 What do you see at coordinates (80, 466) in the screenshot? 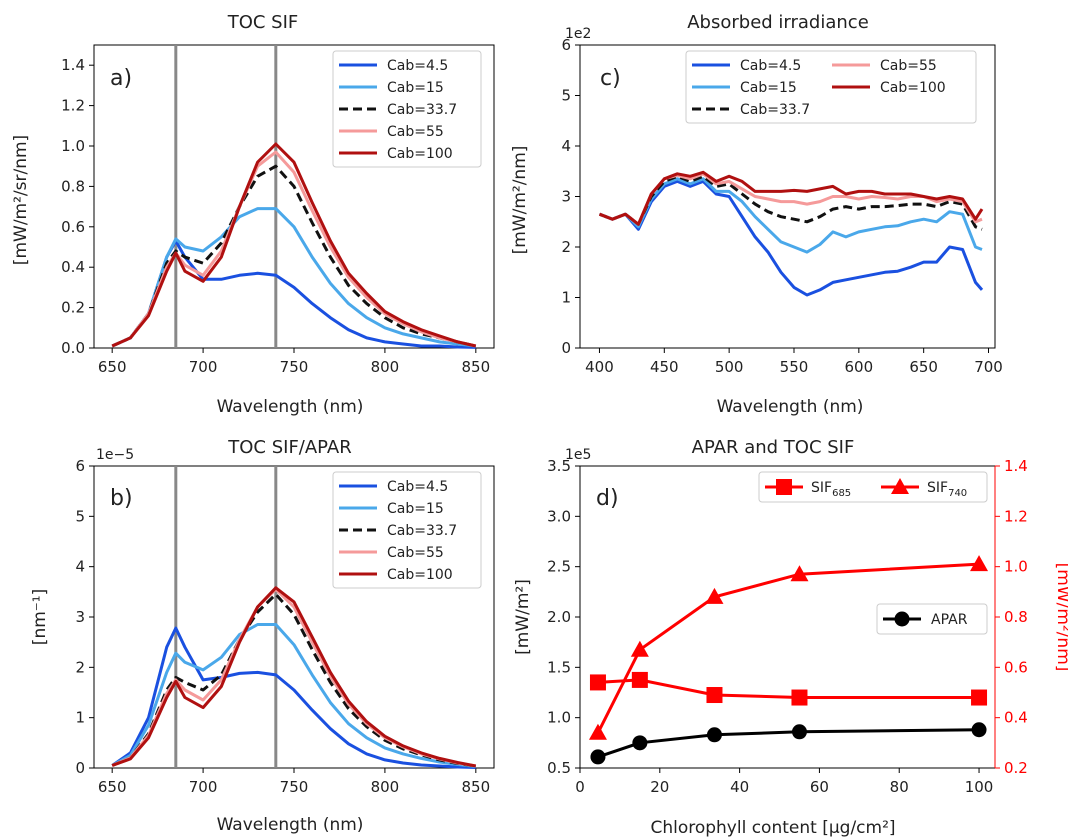
I see `y-tick-label: 6` at bounding box center [80, 466].